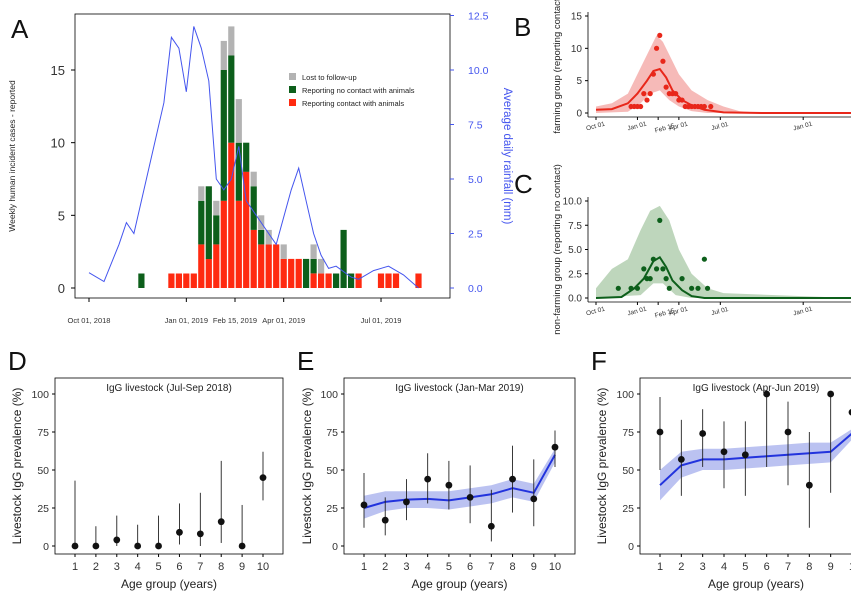 This screenshot has height=596, width=851. What do you see at coordinates (138, 567) in the screenshot?
I see `x-tick-label: 4` at bounding box center [138, 567].